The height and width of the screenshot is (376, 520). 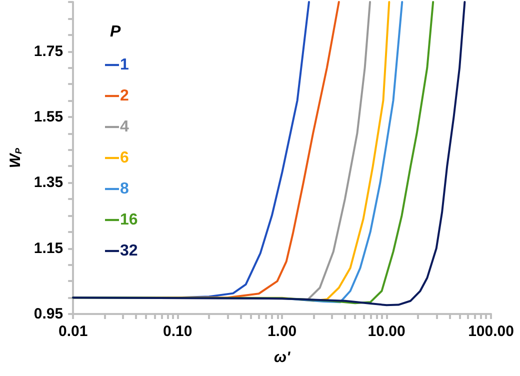 What do you see at coordinates (124, 127) in the screenshot?
I see `legend-label: 4` at bounding box center [124, 127].